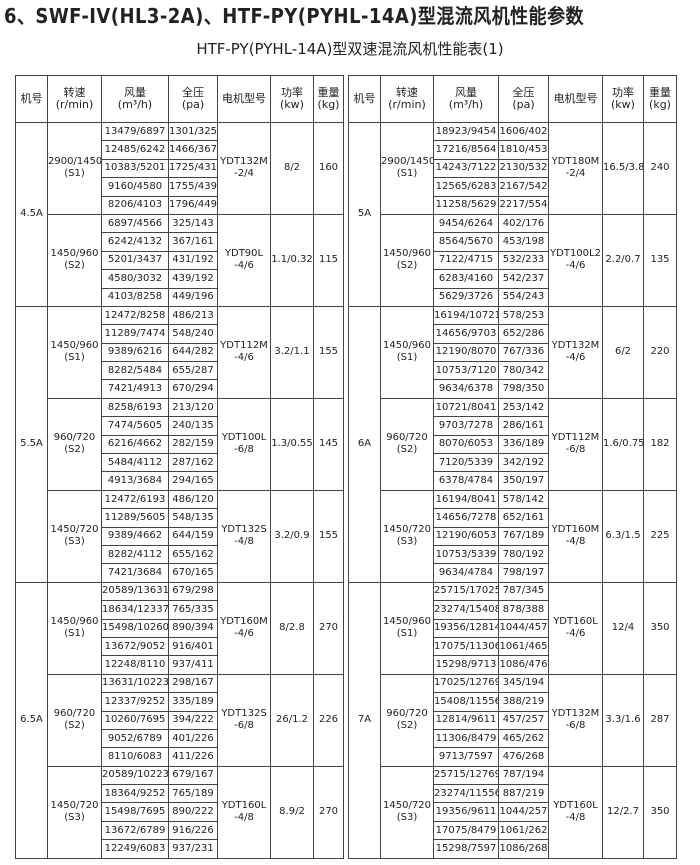 The image size is (700, 865). Describe the element at coordinates (466, 426) in the screenshot. I see `airflow-cell: 9703/7278` at that location.